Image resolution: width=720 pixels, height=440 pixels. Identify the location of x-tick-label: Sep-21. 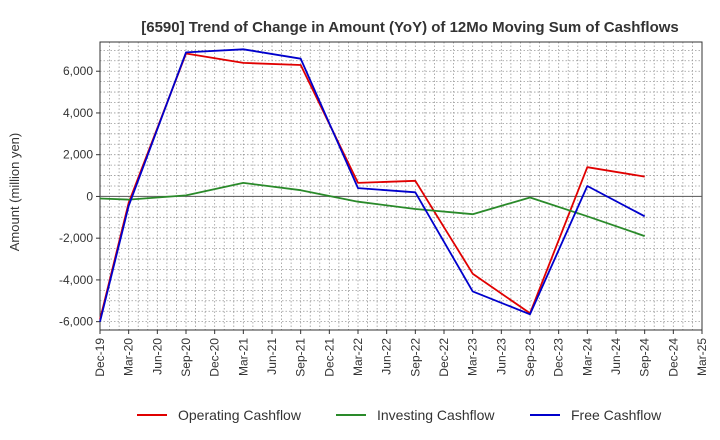
(301, 357).